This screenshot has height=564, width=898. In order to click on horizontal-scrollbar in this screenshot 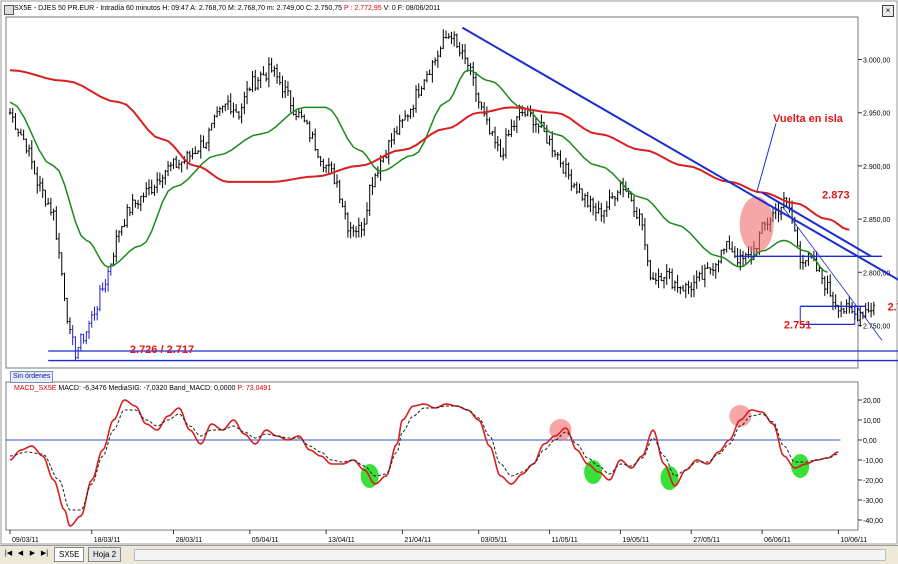, I will do `click(510, 555)`.